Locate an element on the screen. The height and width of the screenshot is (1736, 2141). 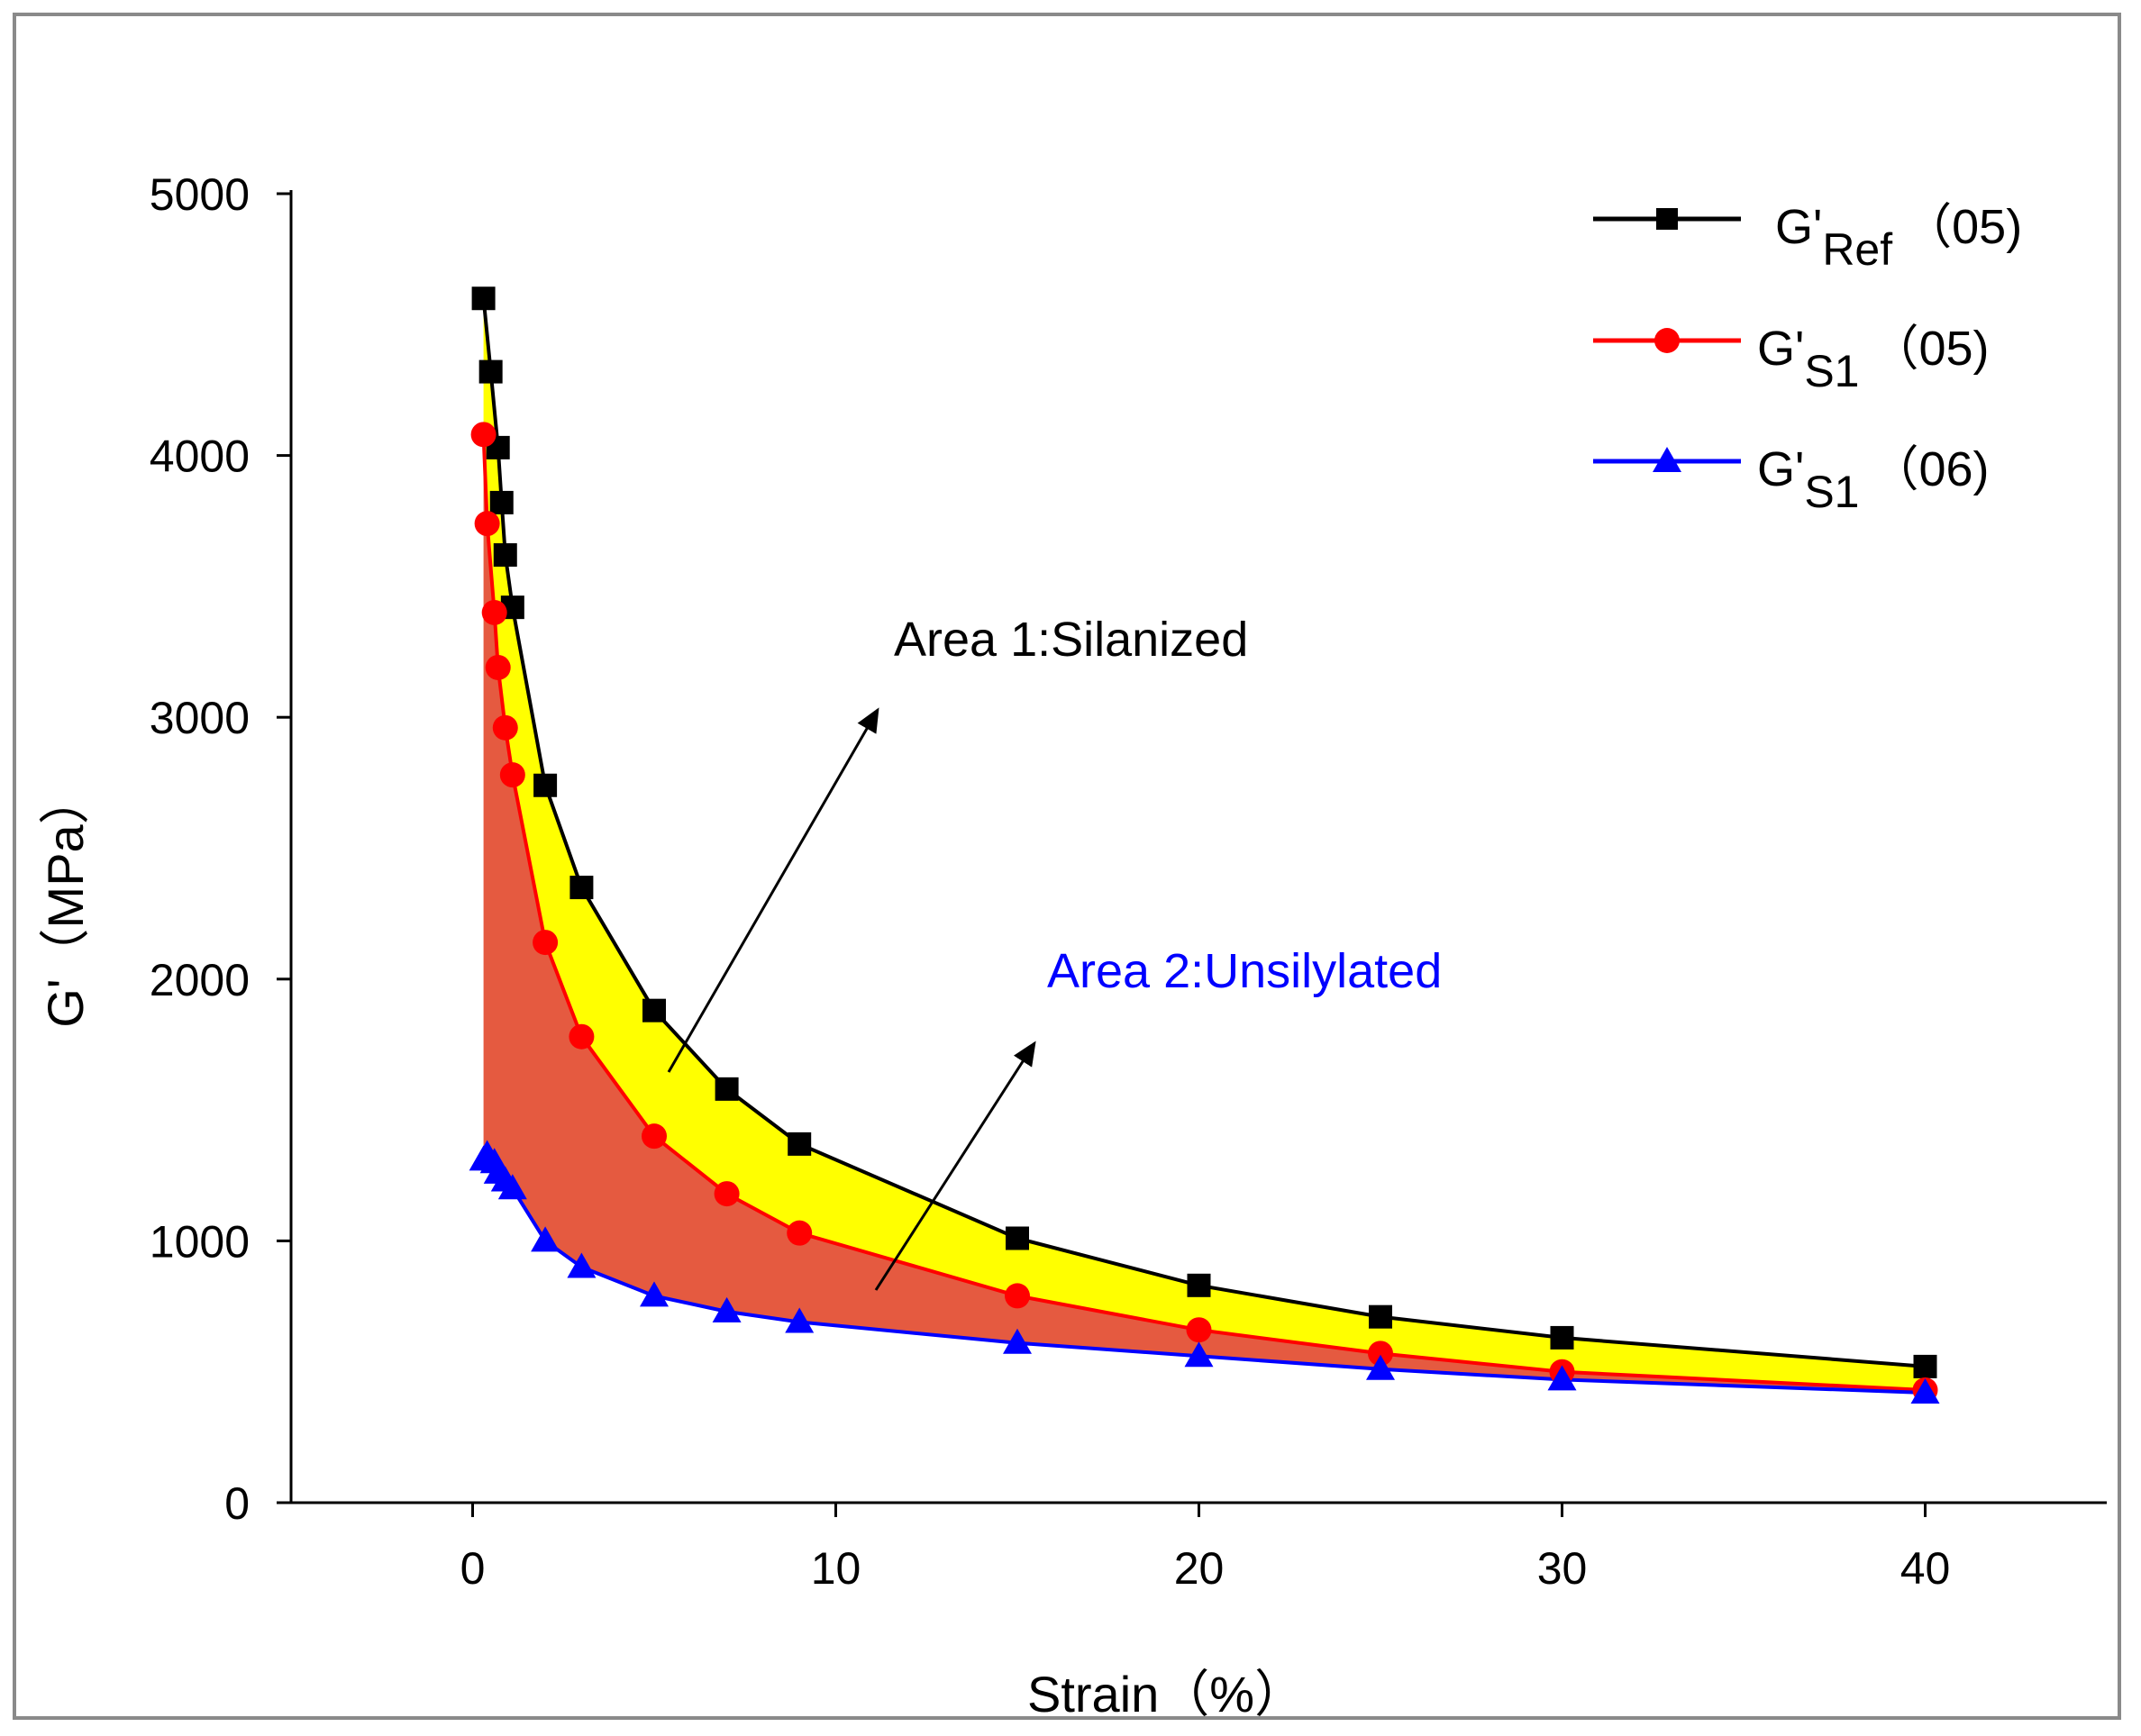
x-tick-label: 40 is located at coordinates (1925, 1568).